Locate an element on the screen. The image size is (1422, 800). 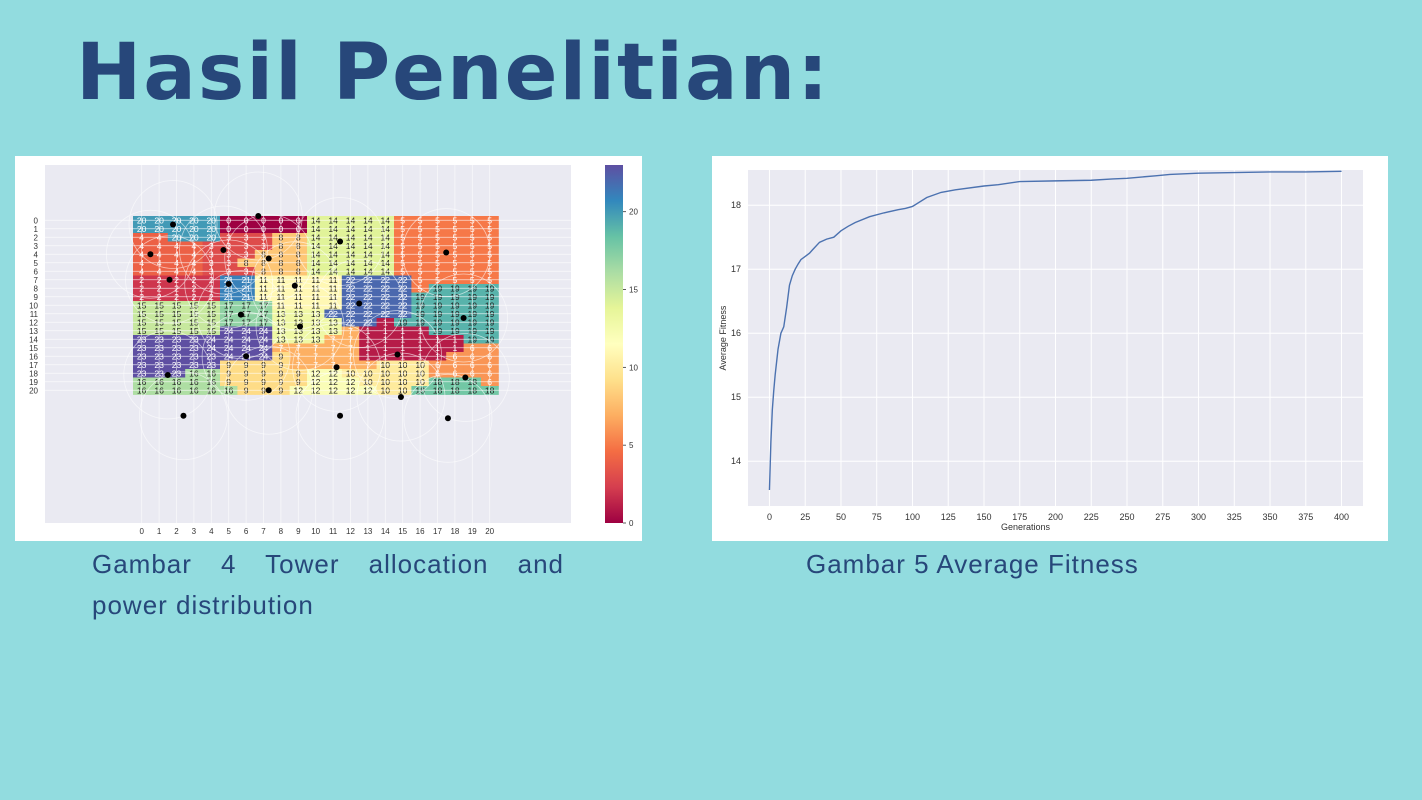
colorbar-ticks: 0 5 10 15 20 is located at coordinates (630, 368).